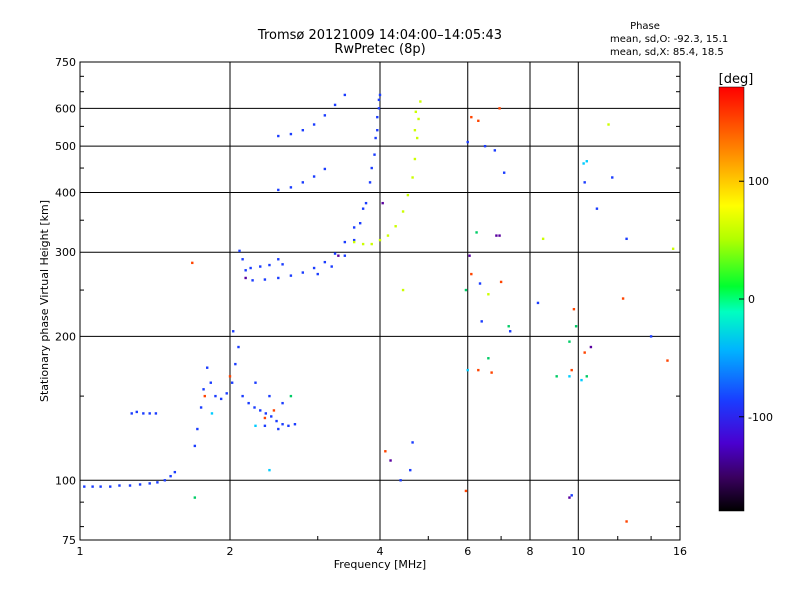 The image size is (800, 600). I want to click on chart-subtitle: RwPretec (8p), so click(379, 49).